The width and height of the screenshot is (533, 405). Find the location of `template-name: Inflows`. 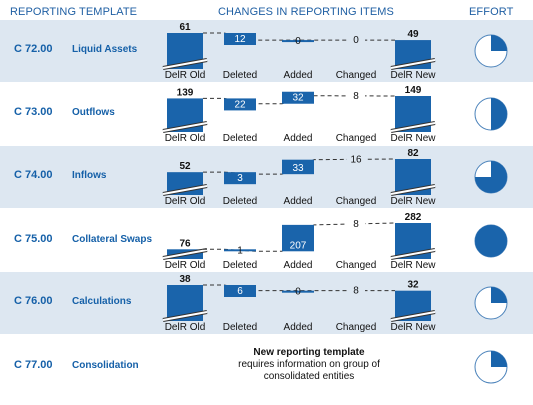

template-name: Inflows is located at coordinates (89, 175).